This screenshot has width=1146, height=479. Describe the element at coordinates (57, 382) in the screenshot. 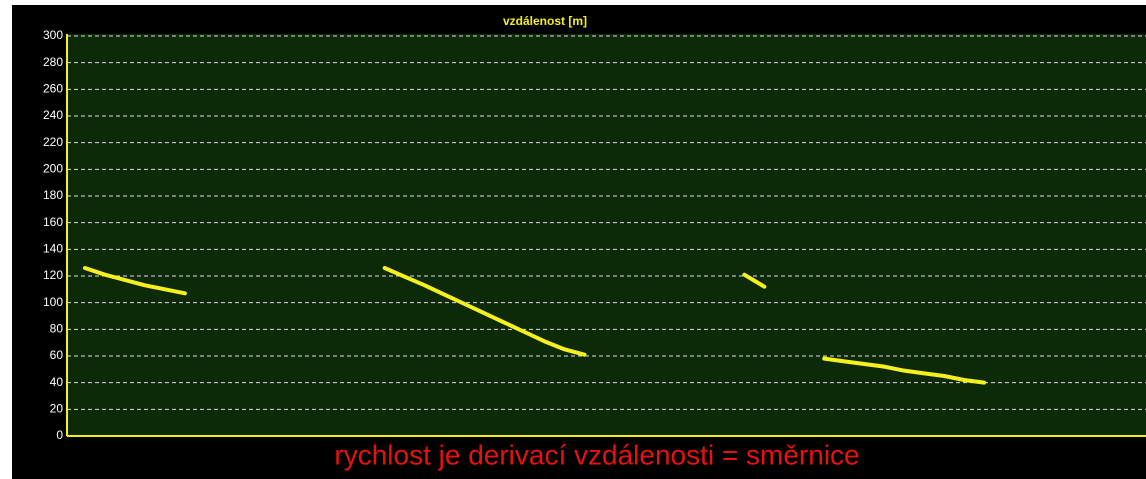

I see `y-tick-label: 40` at that location.